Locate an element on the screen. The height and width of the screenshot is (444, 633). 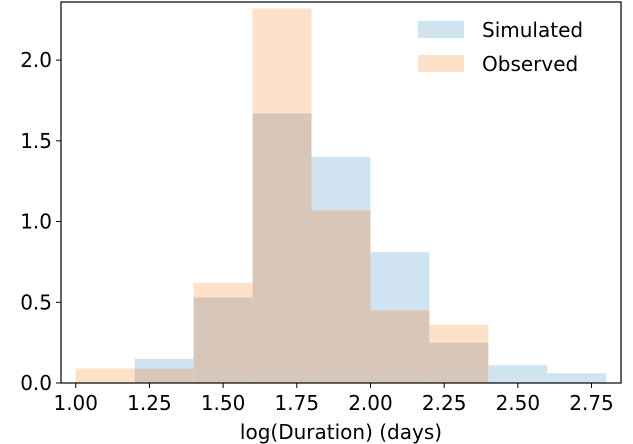
x-tick-label: 2.50 is located at coordinates (518, 403).